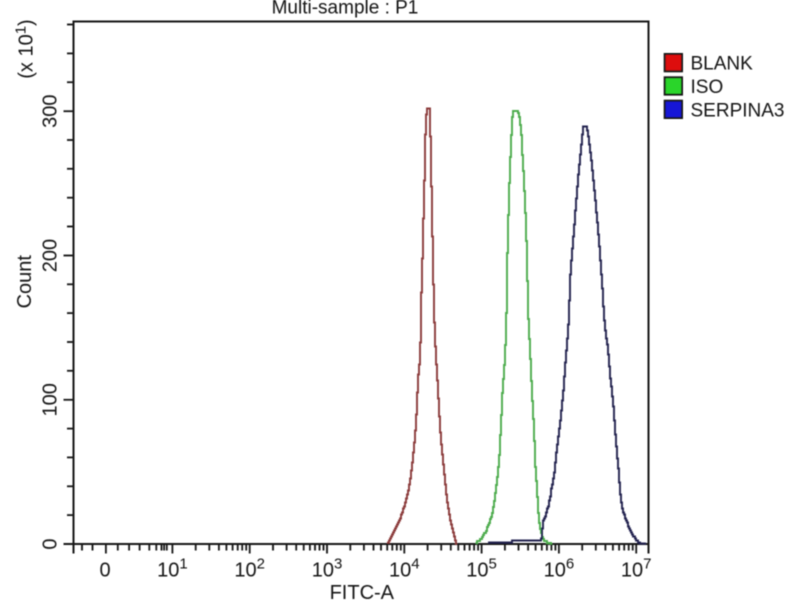  I want to click on svg-text: 200, so click(51, 255).